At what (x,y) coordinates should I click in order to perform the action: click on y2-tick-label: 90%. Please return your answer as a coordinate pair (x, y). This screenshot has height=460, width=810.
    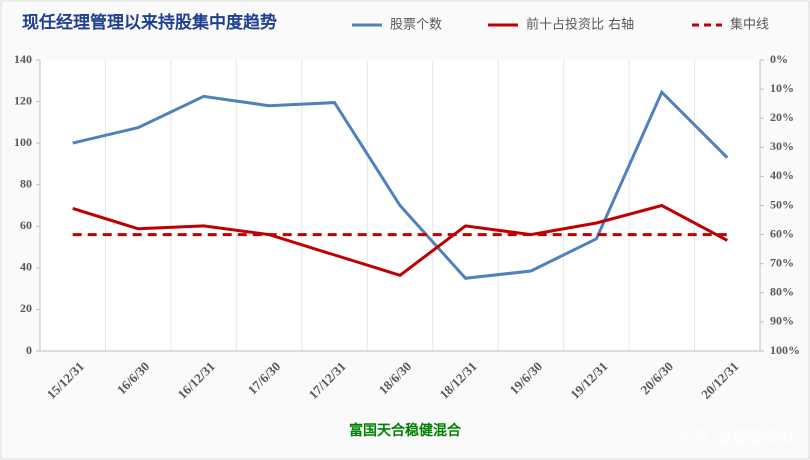
    Looking at the image, I should click on (782, 321).